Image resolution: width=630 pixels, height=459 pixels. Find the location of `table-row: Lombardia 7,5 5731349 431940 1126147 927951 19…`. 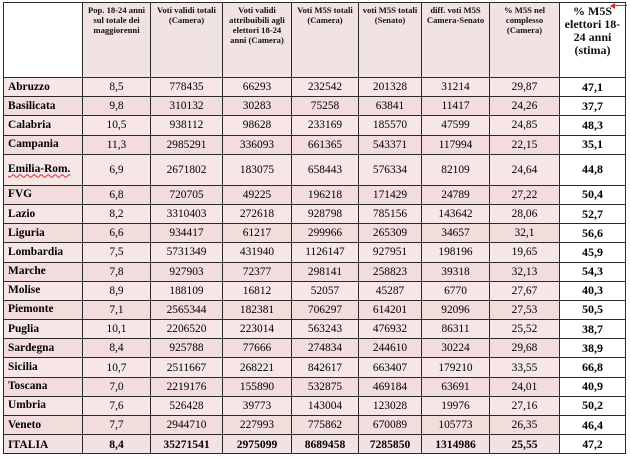

table-row: Lombardia 7,5 5731349 431940 1126147 927951 19… is located at coordinates (314, 252).